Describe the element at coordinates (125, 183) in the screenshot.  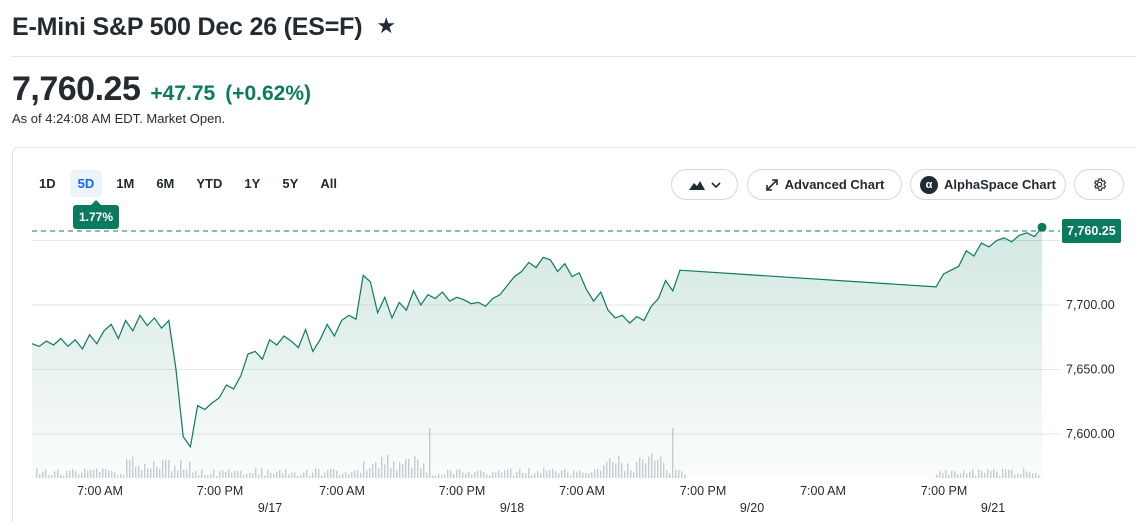
I see `range-tab-1m: 1M` at that location.